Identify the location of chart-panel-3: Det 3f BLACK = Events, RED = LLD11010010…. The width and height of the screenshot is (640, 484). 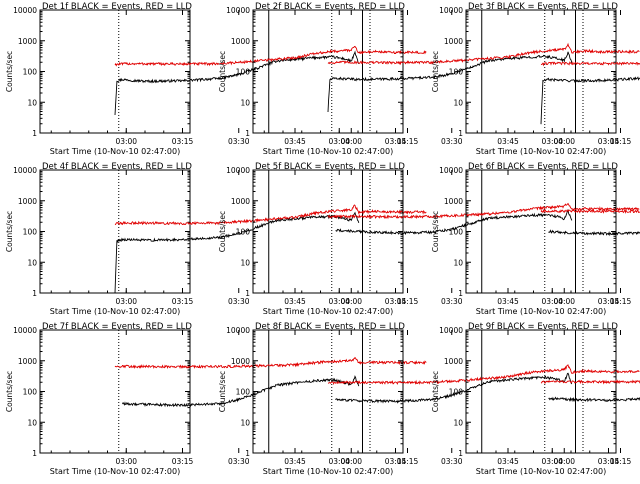
(535, 79).